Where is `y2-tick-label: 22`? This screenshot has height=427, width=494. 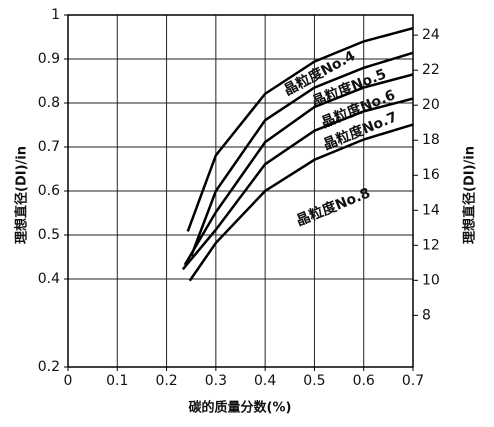
y2-tick-label: 22 is located at coordinates (431, 70).